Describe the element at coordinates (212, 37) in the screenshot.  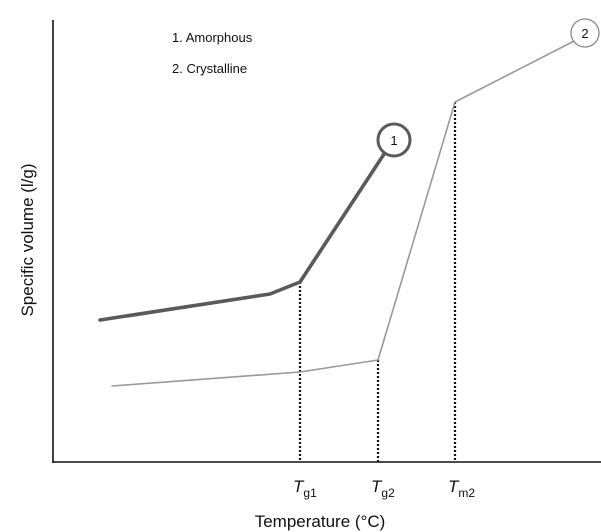
I see `legend-amorphous: 1. Amorphous` at that location.